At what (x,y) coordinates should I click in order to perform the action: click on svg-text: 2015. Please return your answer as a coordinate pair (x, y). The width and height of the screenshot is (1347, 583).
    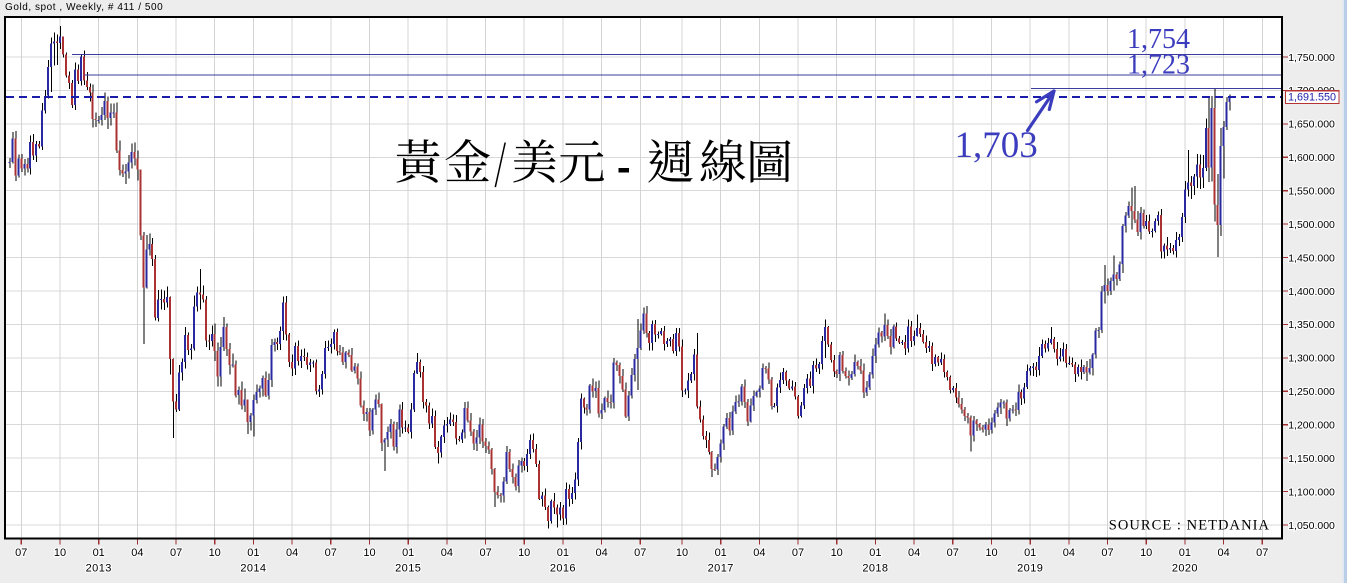
    Looking at the image, I should click on (408, 569).